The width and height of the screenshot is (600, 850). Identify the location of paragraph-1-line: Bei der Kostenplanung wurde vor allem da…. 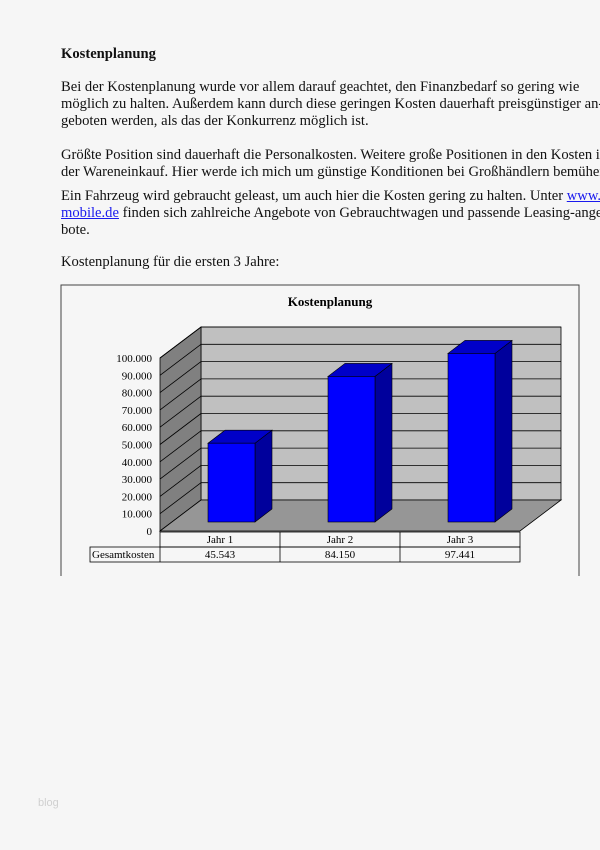
(320, 87).